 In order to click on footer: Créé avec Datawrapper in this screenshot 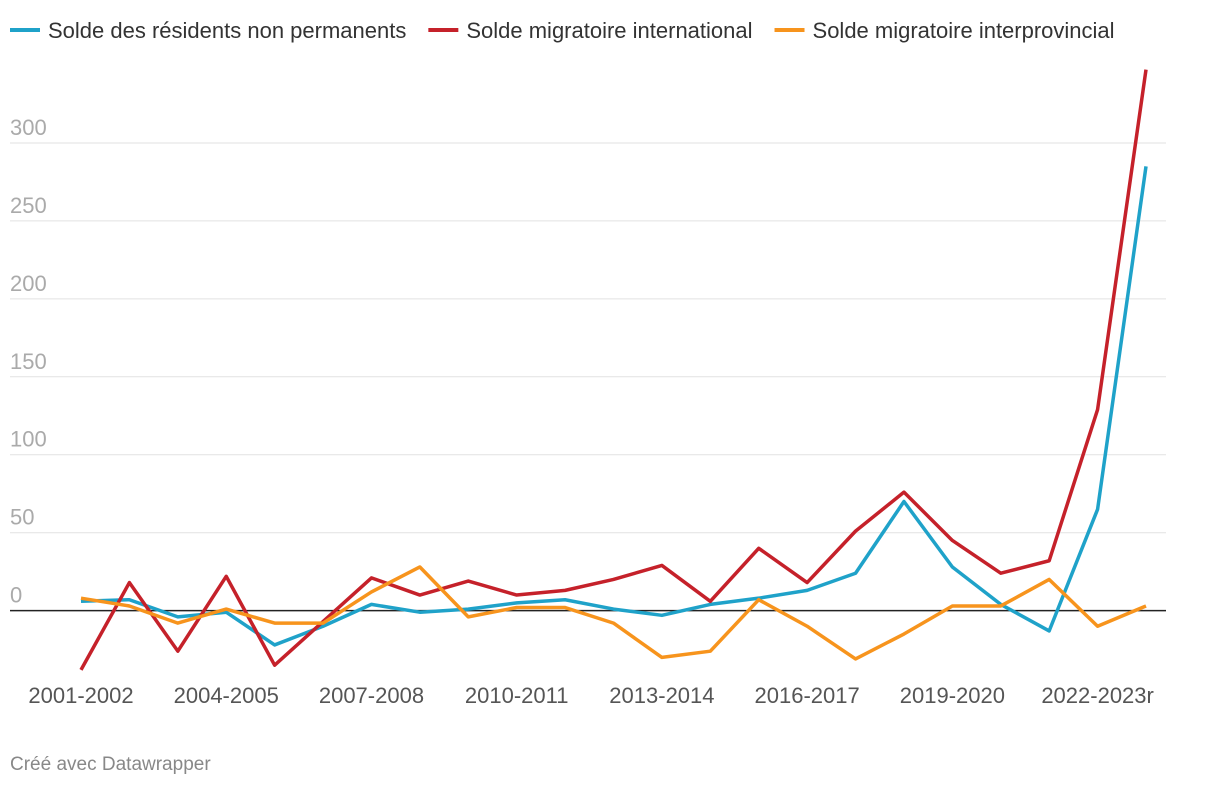, I will do `click(110, 764)`.